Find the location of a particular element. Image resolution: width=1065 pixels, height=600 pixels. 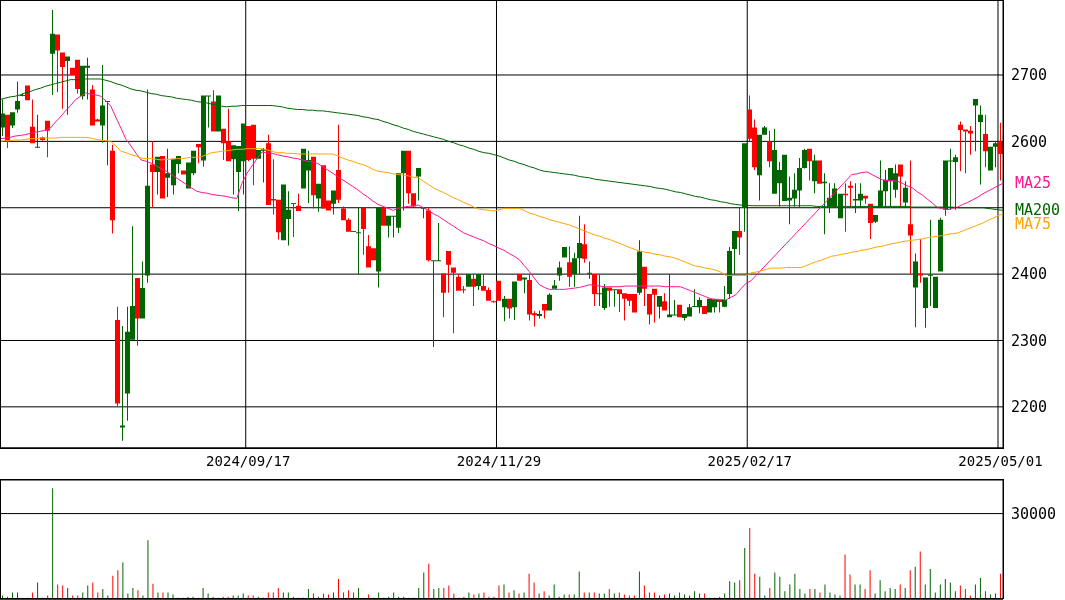

x-tick-label: 2024/09/17 is located at coordinates (248, 460).